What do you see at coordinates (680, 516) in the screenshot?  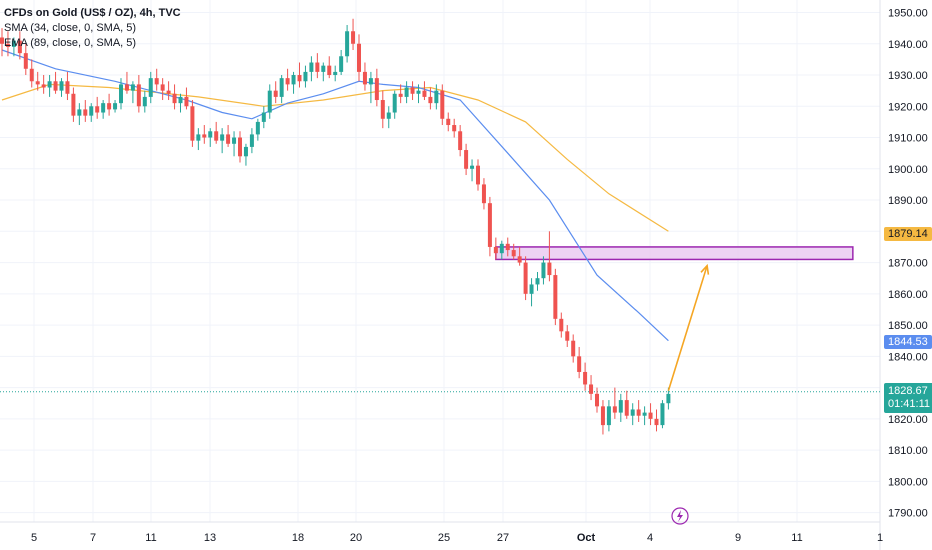 I see `lightning-icon` at bounding box center [680, 516].